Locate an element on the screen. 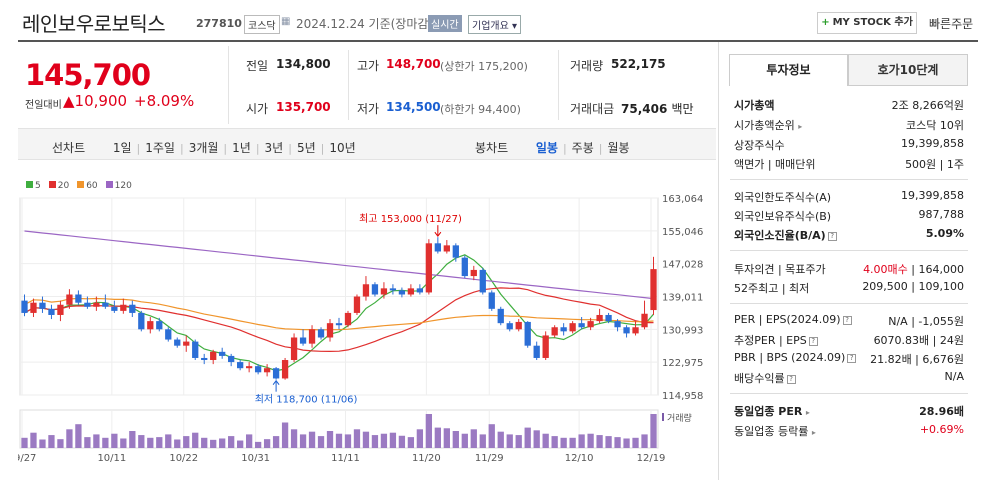 This screenshot has width=995, height=480. pbr-value: 21.82배 | 6,676원 is located at coordinates (917, 359).